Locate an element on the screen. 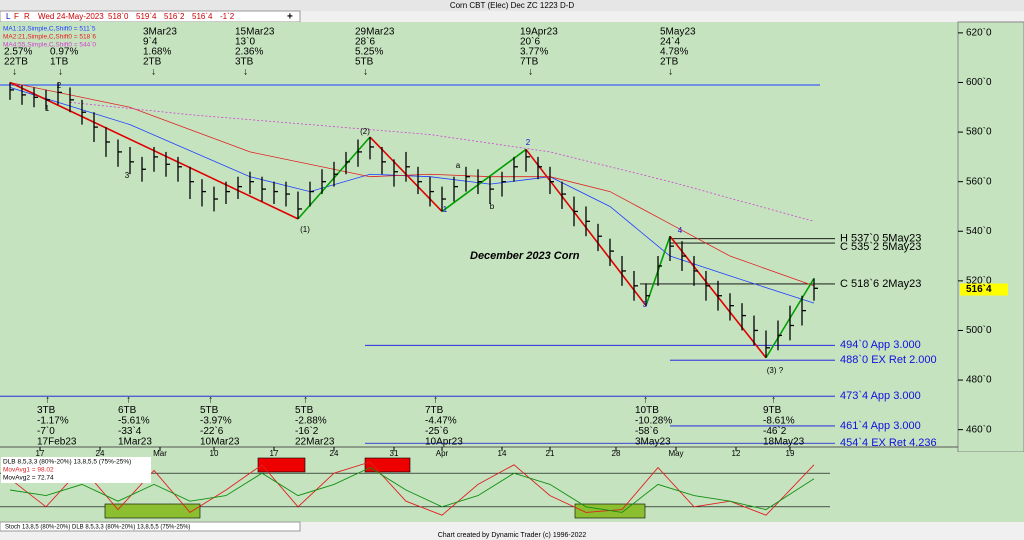 Image resolution: width=1024 pixels, height=540 pixels. quote-field: 518`0 is located at coordinates (118, 16).